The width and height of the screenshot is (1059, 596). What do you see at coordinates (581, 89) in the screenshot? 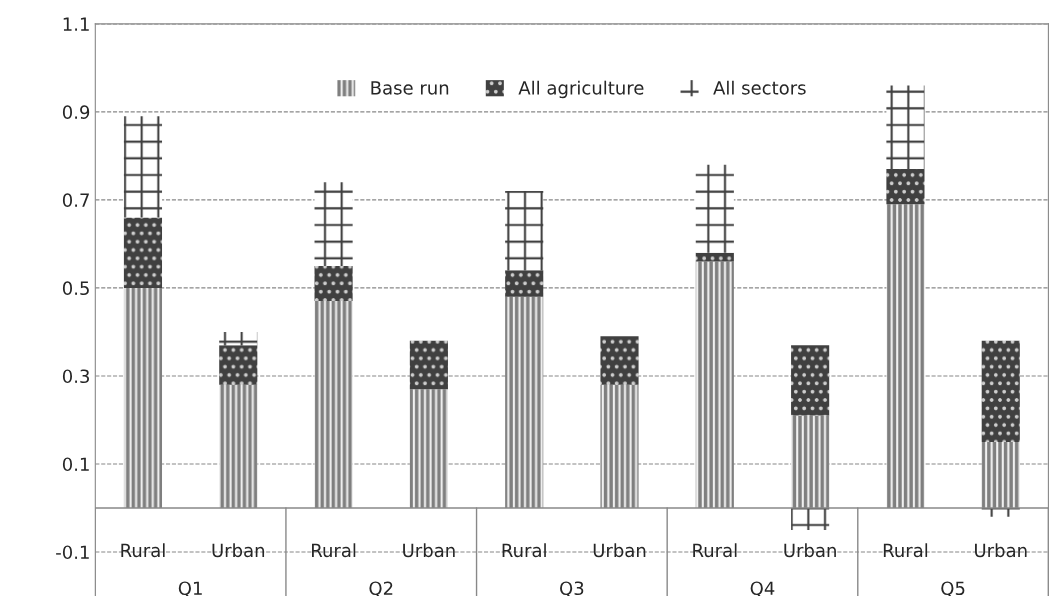
I see `legend-label: All agriculture` at bounding box center [581, 89].